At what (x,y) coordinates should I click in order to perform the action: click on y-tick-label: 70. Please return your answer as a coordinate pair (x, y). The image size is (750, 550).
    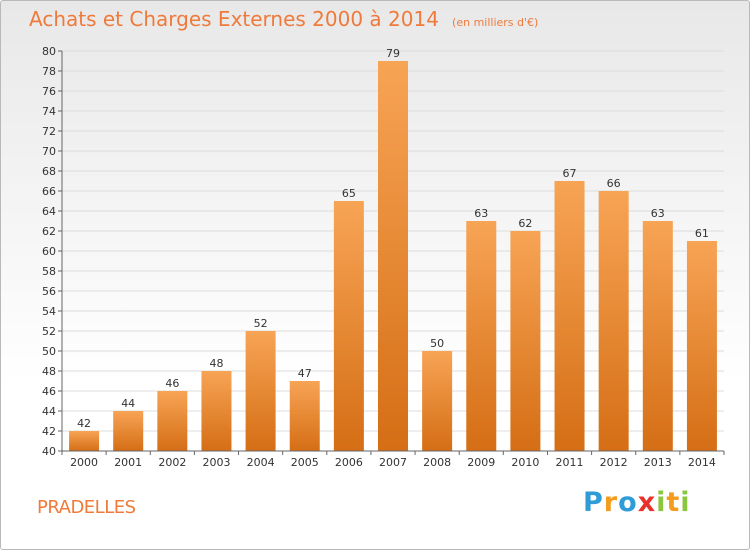
    Looking at the image, I should click on (49, 151).